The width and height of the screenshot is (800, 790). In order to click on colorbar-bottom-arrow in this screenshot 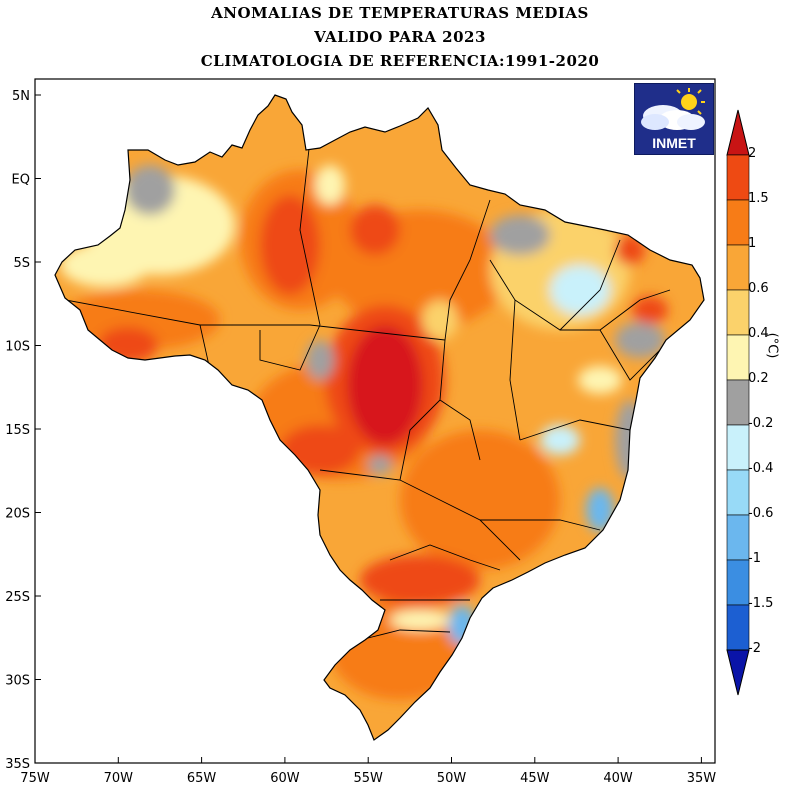, I will do `click(738, 672)`.